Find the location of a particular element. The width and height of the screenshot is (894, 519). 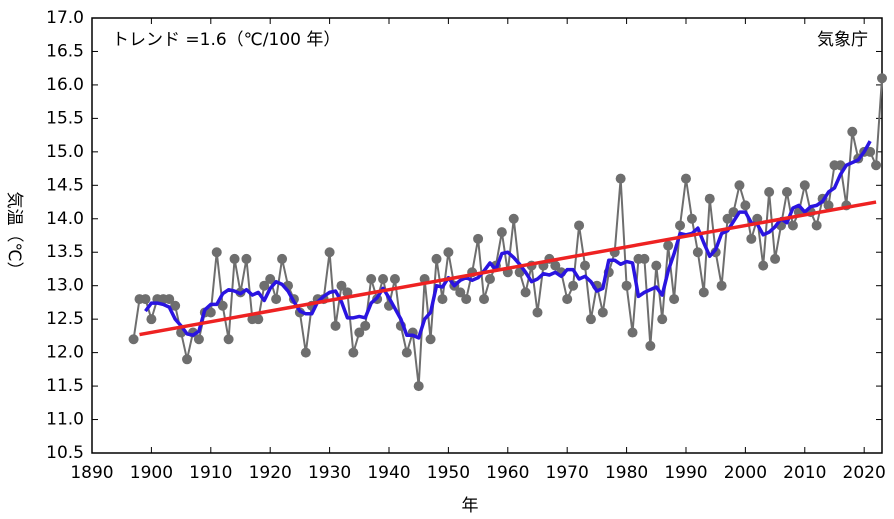

x-tick-label: 1900 is located at coordinates (151, 473).